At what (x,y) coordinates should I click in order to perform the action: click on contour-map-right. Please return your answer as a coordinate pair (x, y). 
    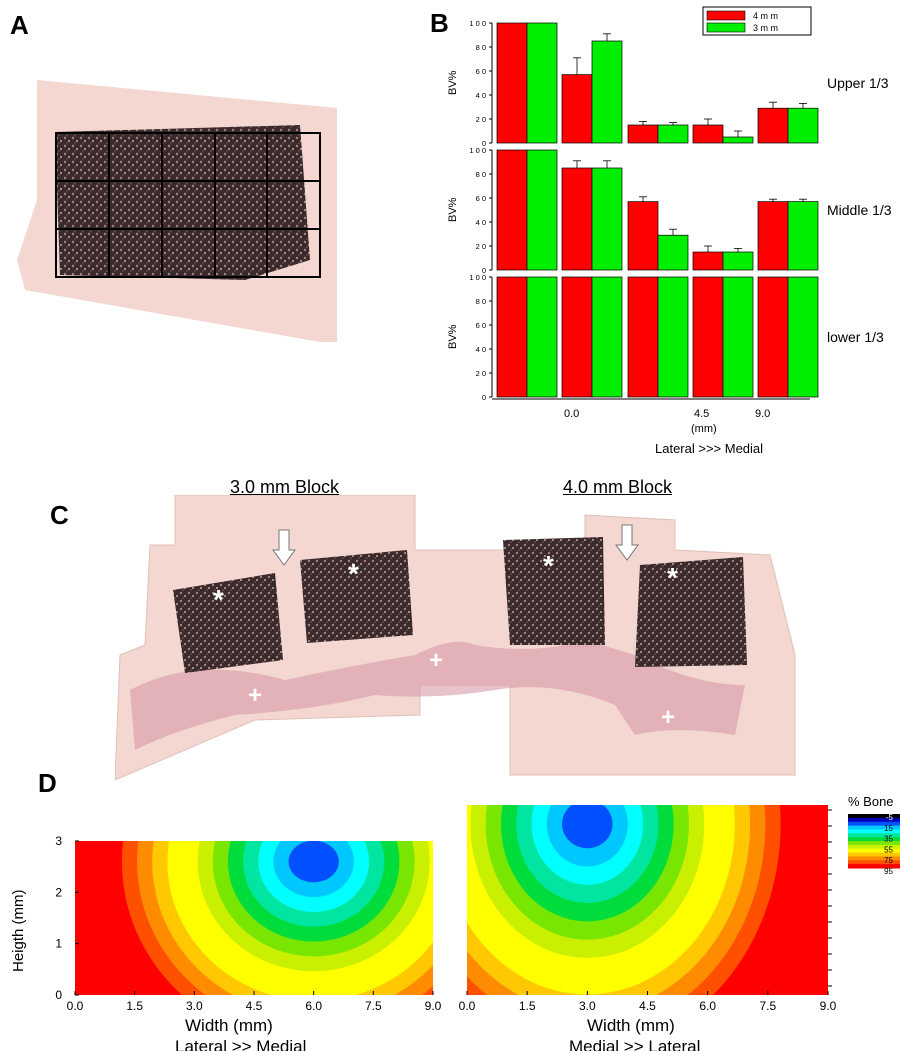
    Looking at the image, I should click on (647, 900).